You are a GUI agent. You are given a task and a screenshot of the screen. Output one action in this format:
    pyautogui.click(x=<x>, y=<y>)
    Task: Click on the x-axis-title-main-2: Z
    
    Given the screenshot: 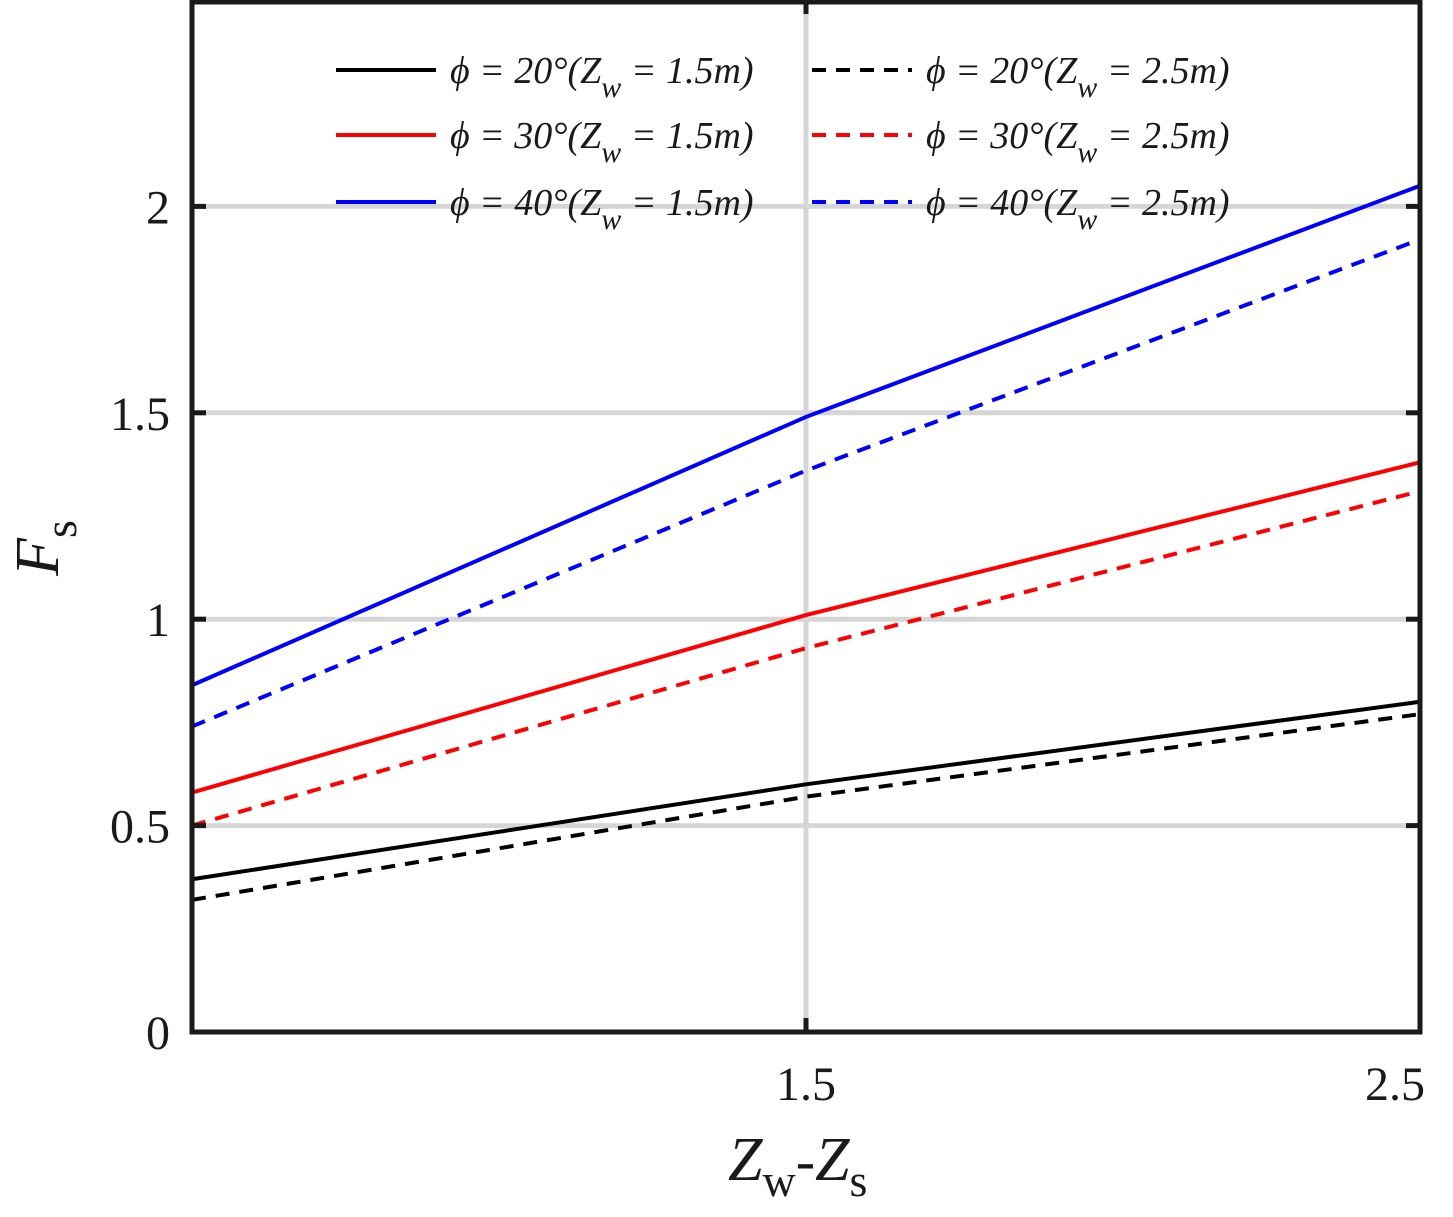 What is the action you would take?
    pyautogui.click(x=832, y=1160)
    